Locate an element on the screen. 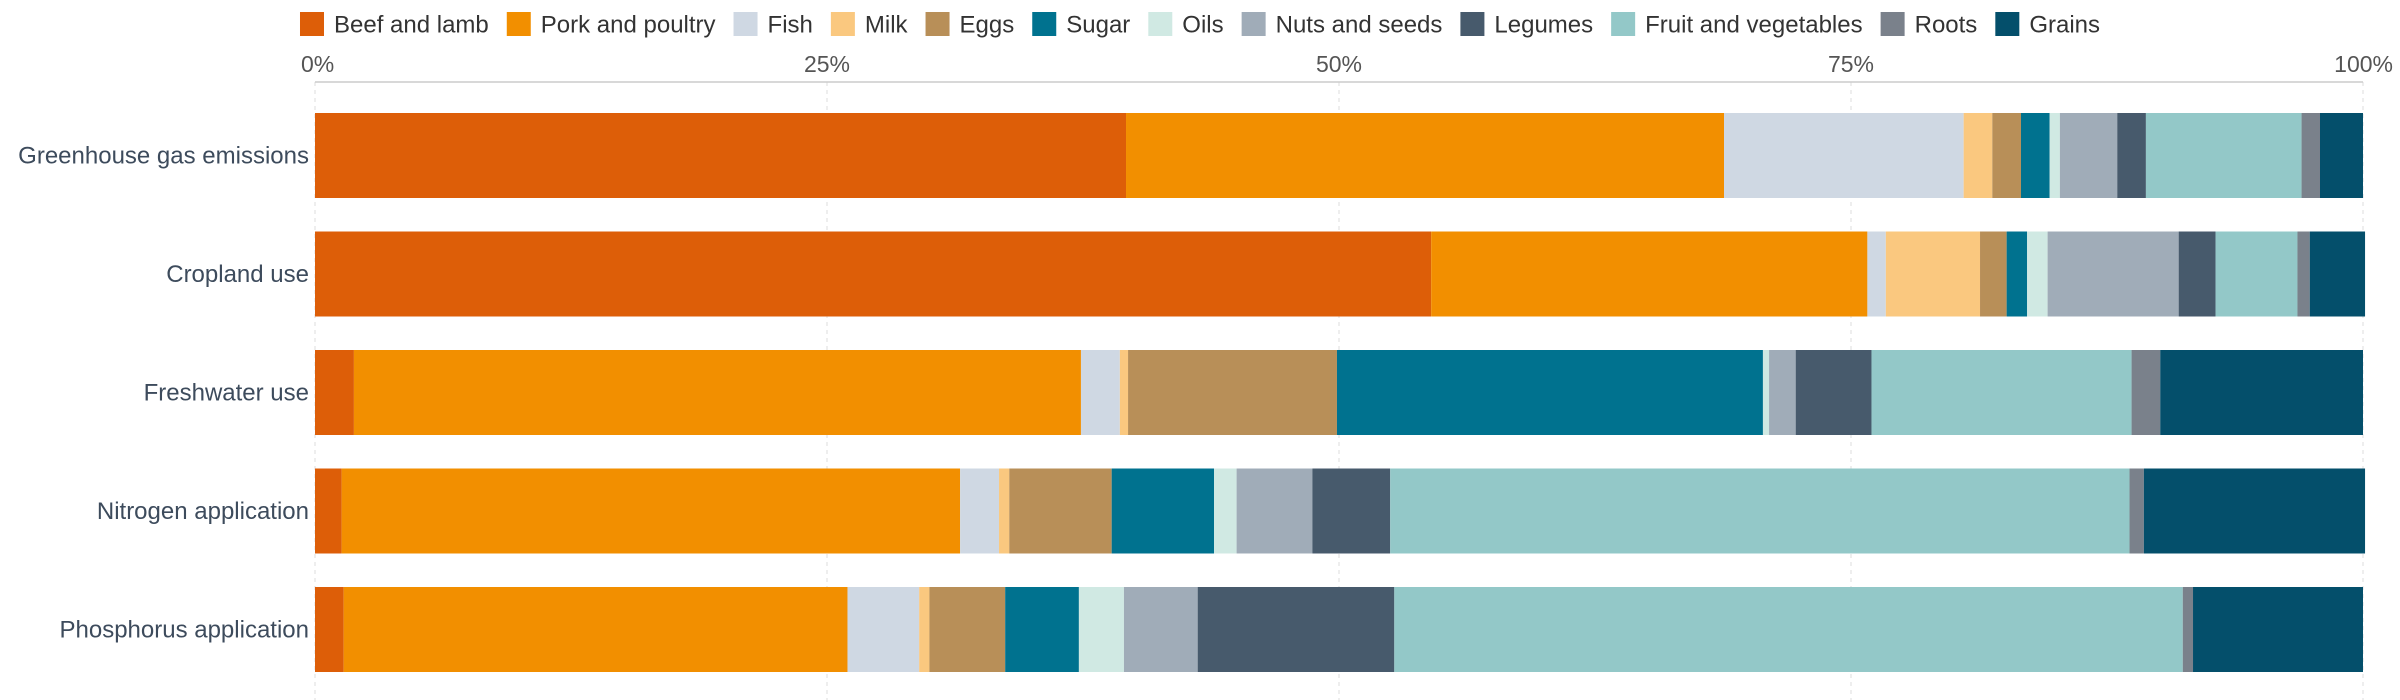 The height and width of the screenshot is (700, 2400). legend-label-pork-and-poultry: Pork and poultry is located at coordinates (628, 25).